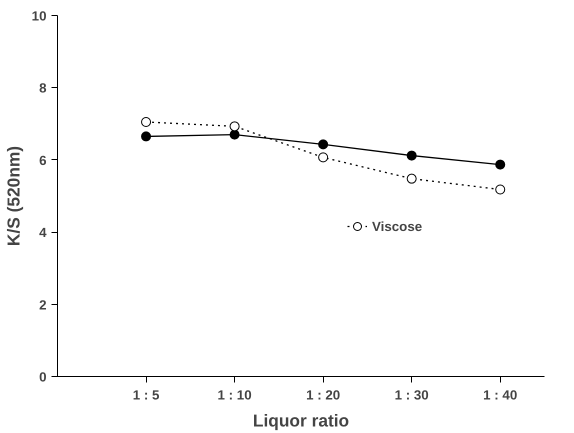  What do you see at coordinates (43, 377) in the screenshot?
I see `y-tick-label: 0` at bounding box center [43, 377].